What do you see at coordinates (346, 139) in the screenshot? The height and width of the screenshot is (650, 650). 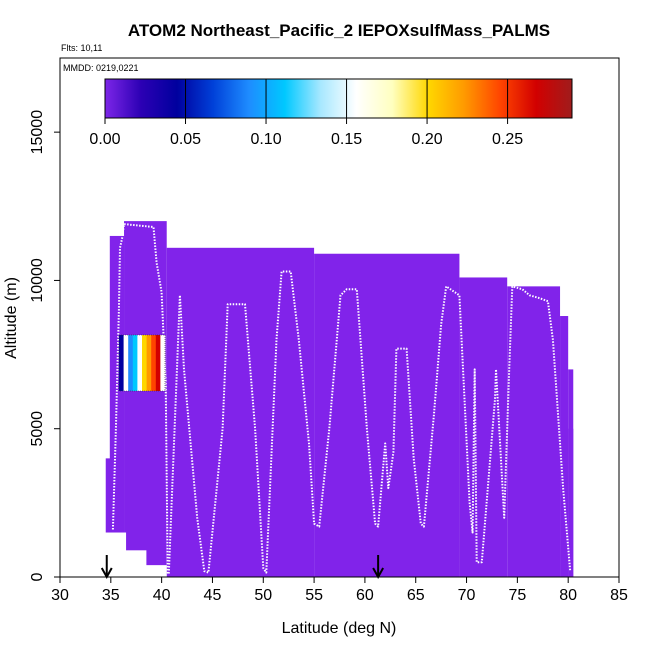 I see `colorbar-tick-label: 0.15` at bounding box center [346, 139].